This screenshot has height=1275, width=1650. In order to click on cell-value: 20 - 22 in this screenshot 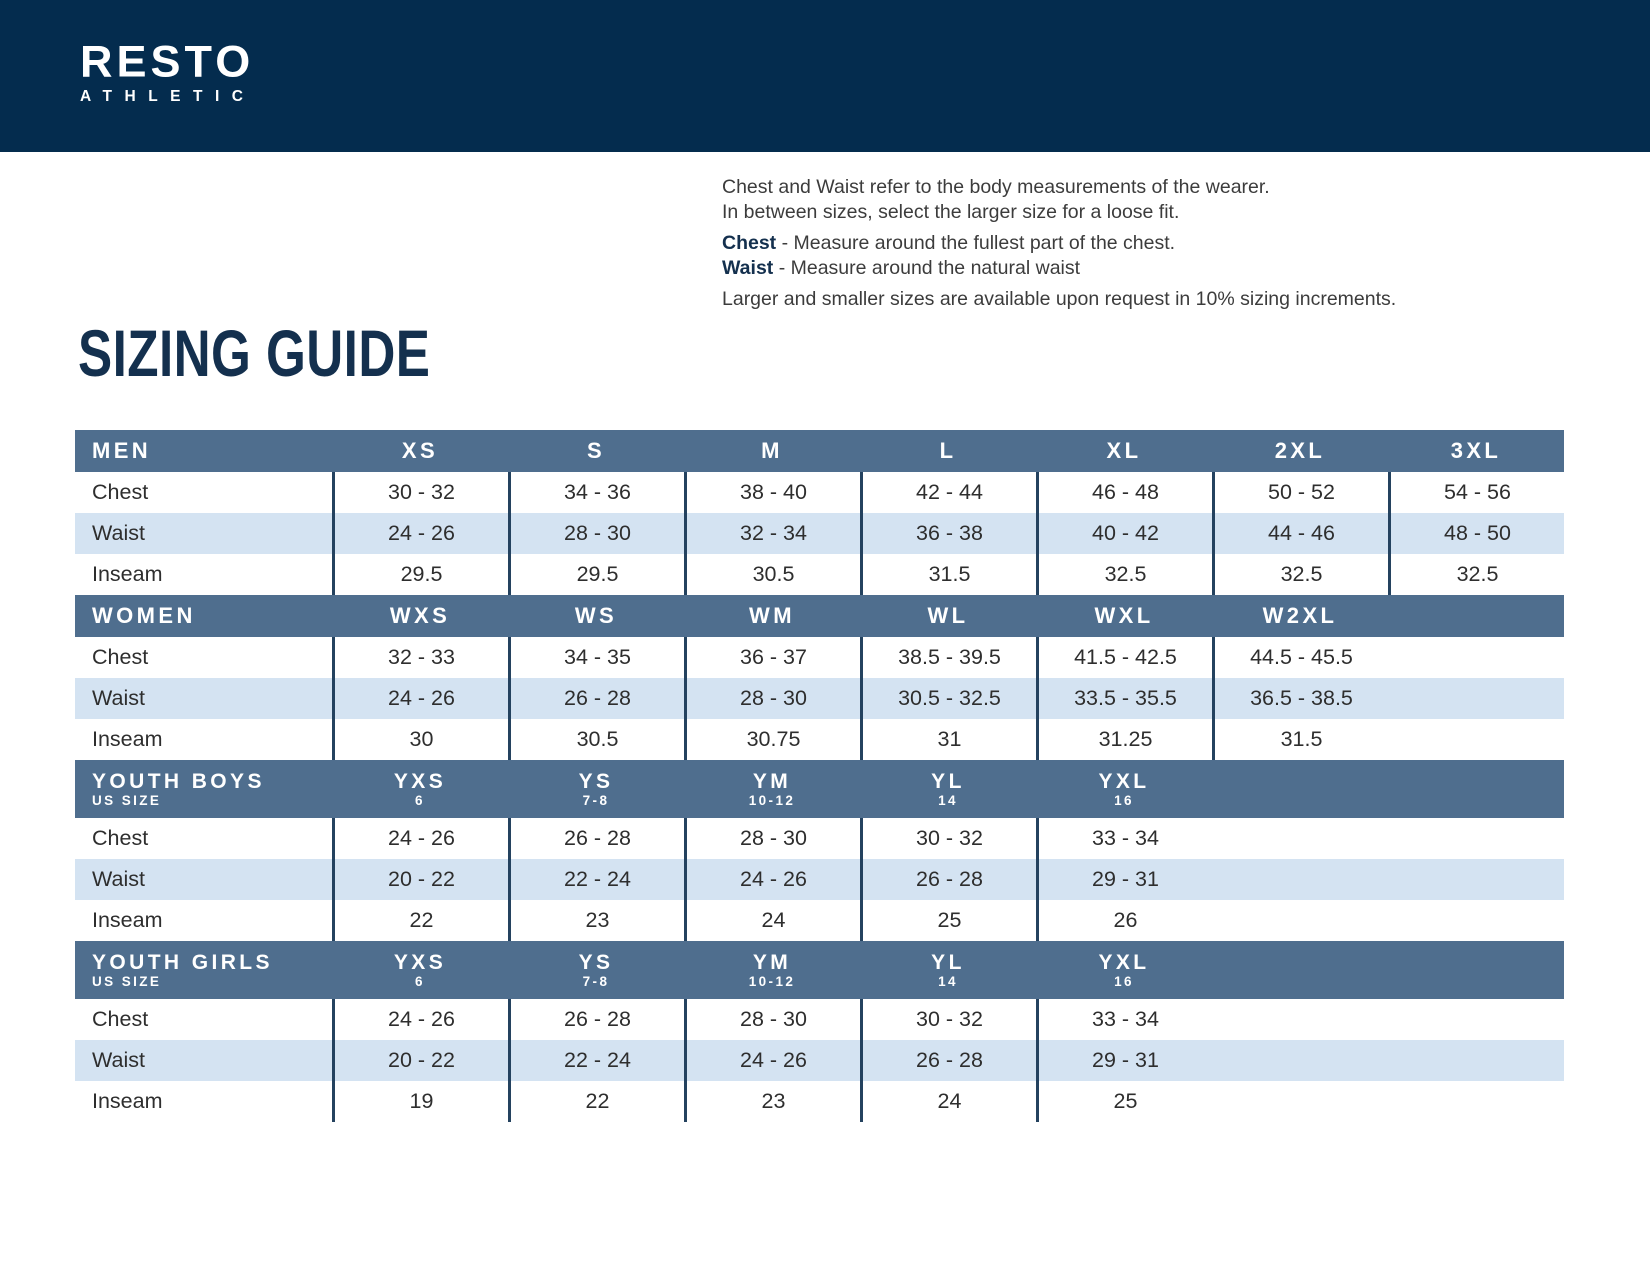, I will do `click(420, 879)`.